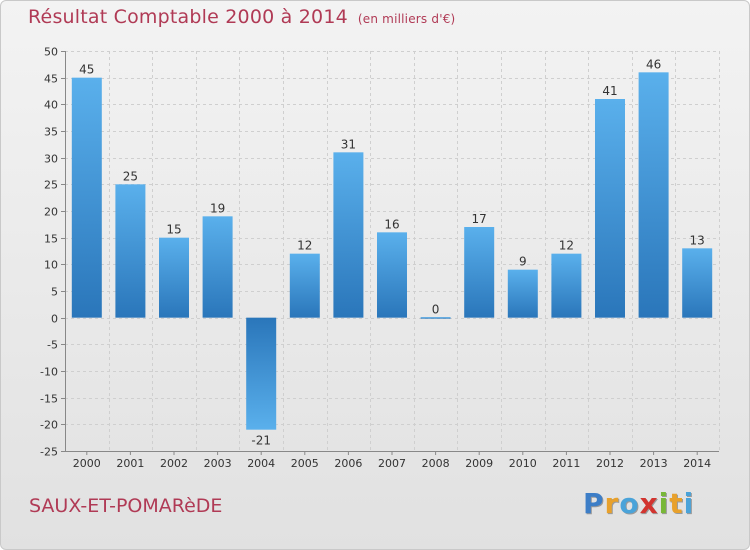 Image resolution: width=750 pixels, height=550 pixels. What do you see at coordinates (126, 506) in the screenshot?
I see `commune-name: SAUX-ET-POMARèDE` at bounding box center [126, 506].